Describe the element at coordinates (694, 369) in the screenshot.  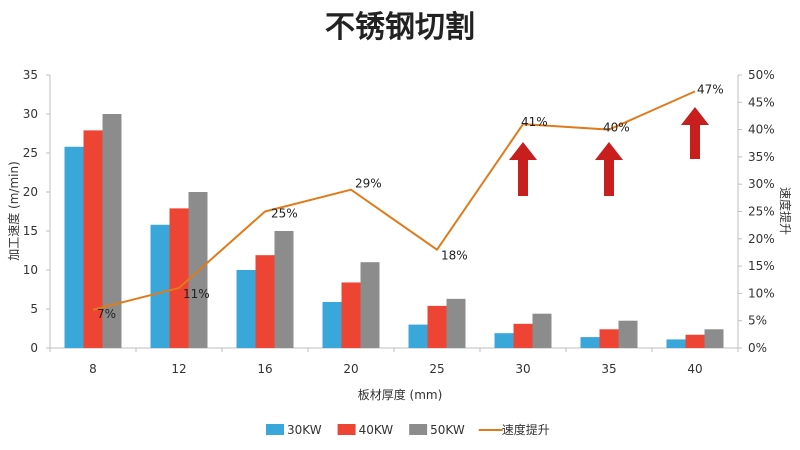
I see `x-tick-label: 40` at that location.